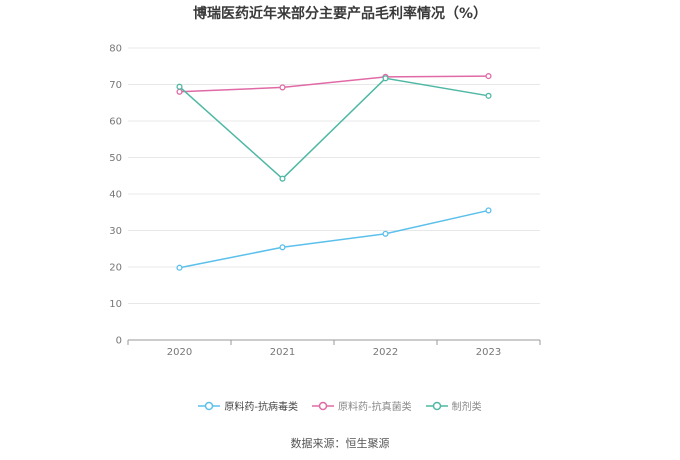 The width and height of the screenshot is (680, 460). Describe the element at coordinates (115, 195) in the screenshot. I see `y-tick-label: 40` at that location.